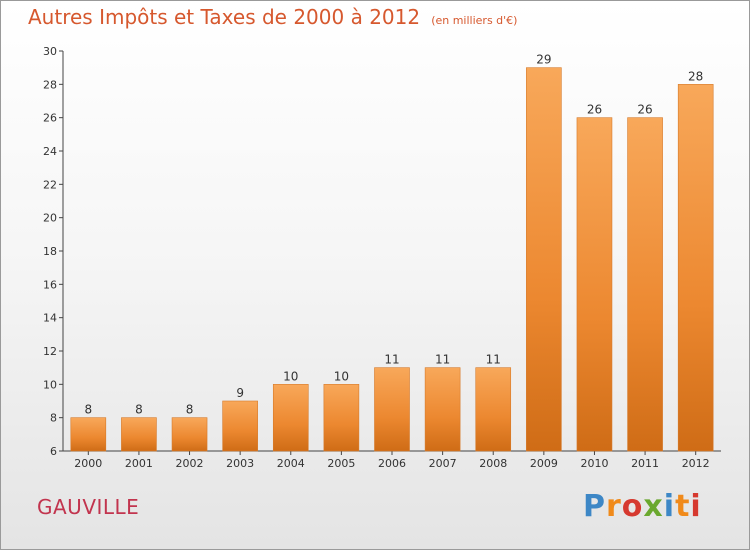 The height and width of the screenshot is (550, 750). Describe the element at coordinates (594, 506) in the screenshot. I see `logo-letter: P` at that location.